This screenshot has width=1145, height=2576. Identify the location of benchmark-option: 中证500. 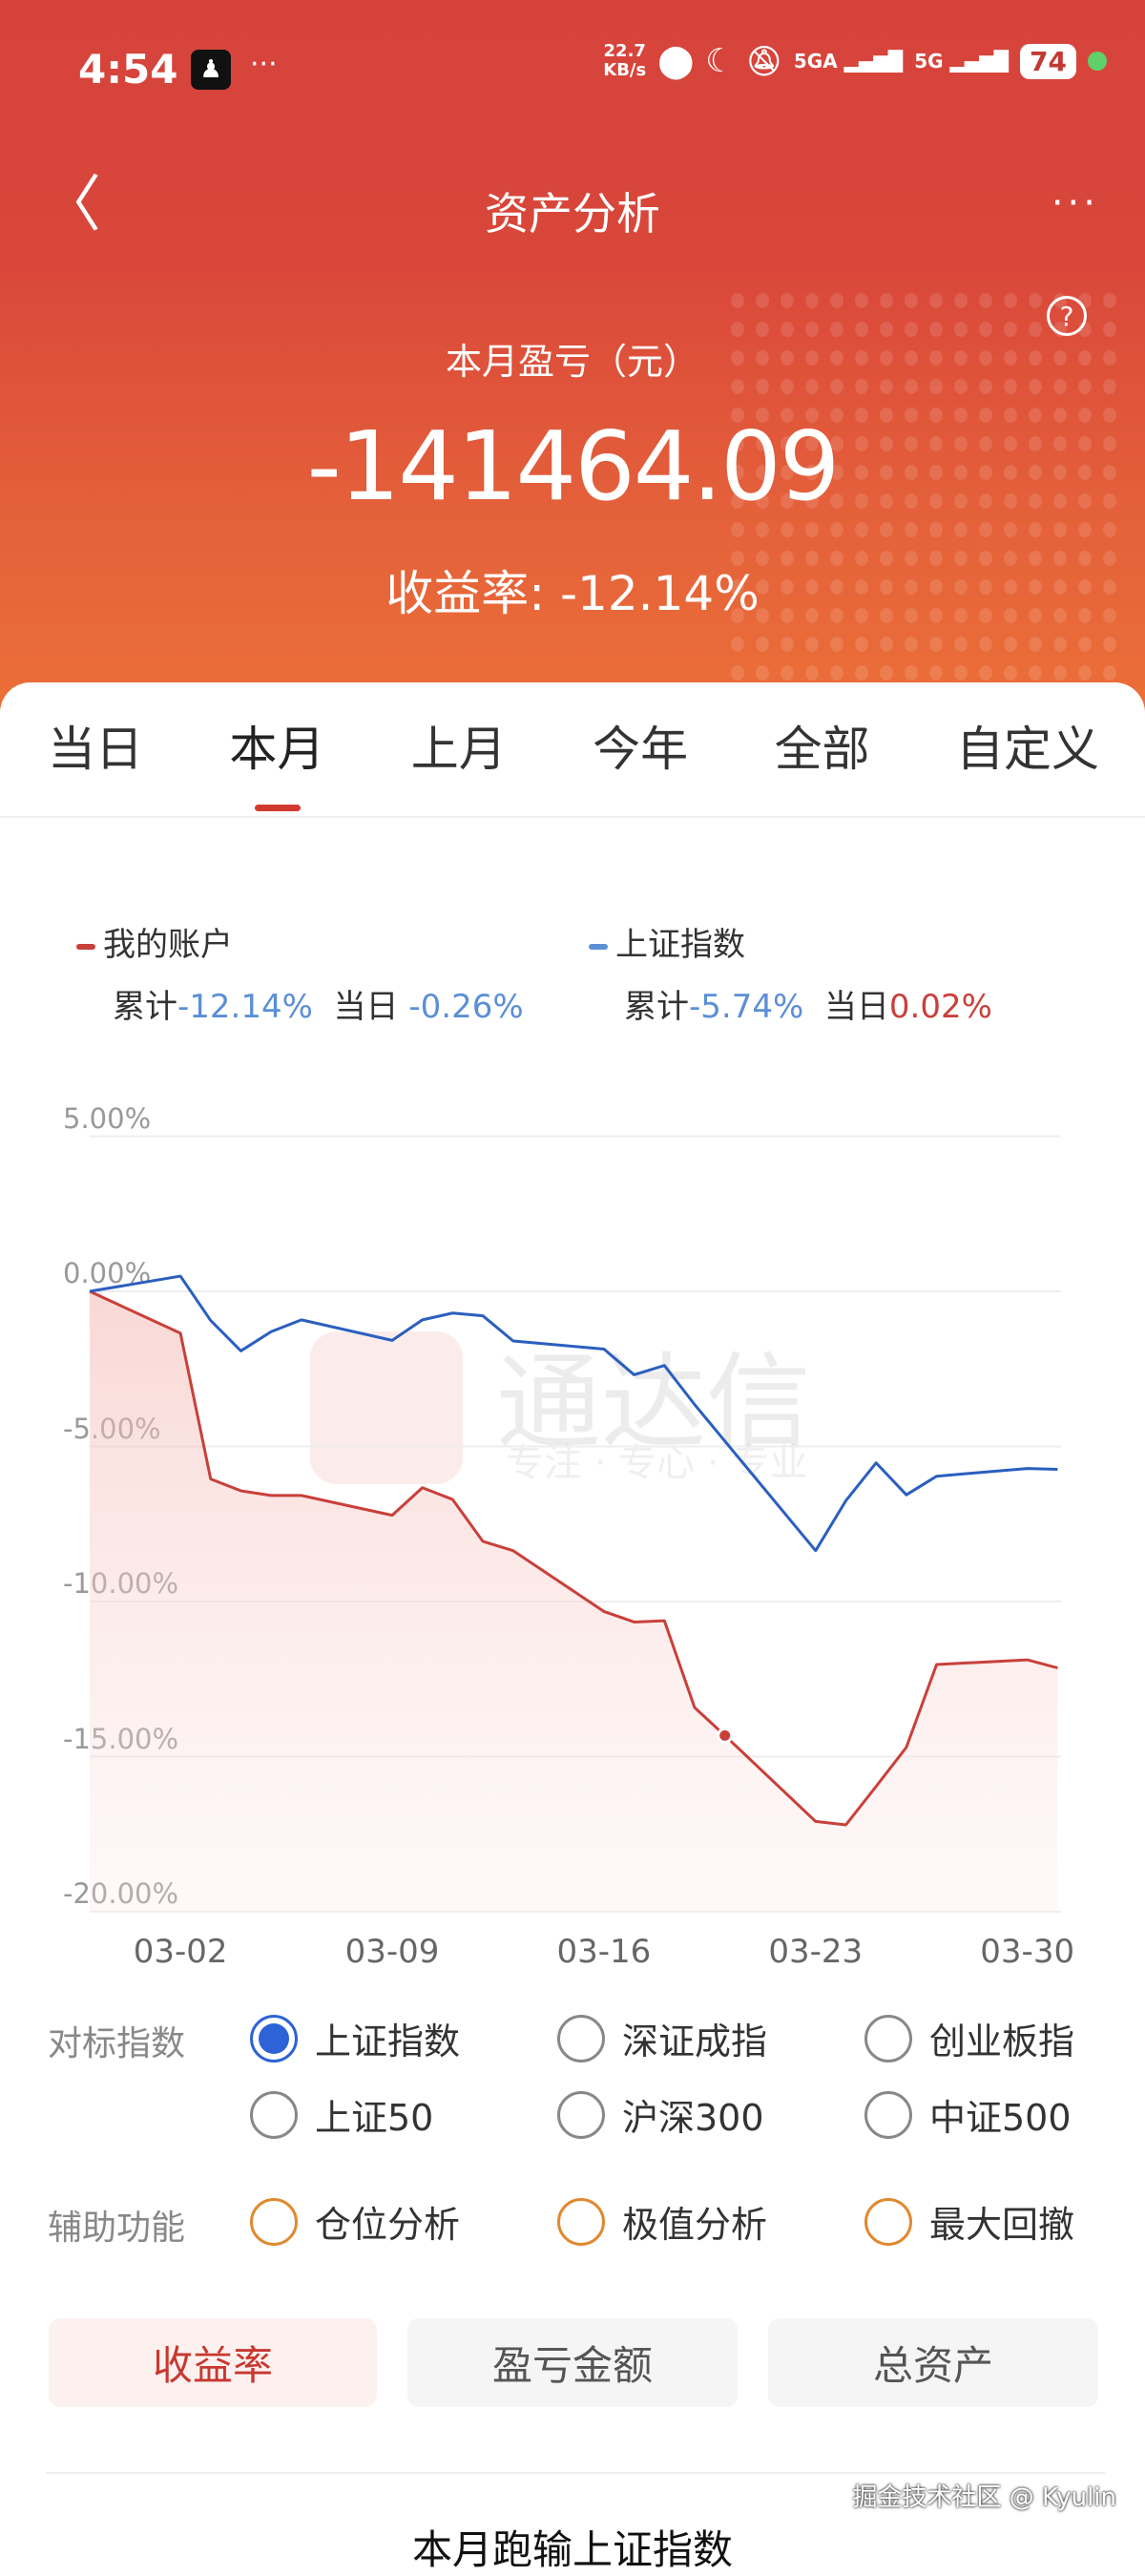
(968, 2114).